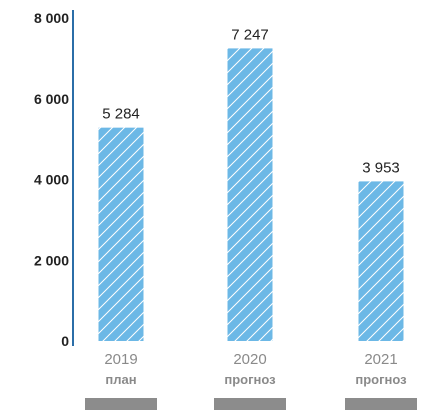  What do you see at coordinates (250, 34) in the screenshot?
I see `data-label: 7 247` at bounding box center [250, 34].